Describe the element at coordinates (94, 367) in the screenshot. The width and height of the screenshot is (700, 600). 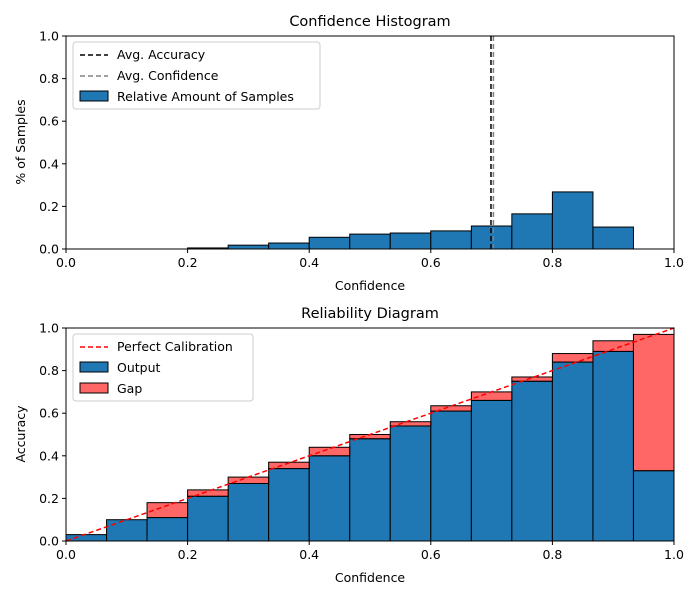
I see `legend-output-swatch` at that location.